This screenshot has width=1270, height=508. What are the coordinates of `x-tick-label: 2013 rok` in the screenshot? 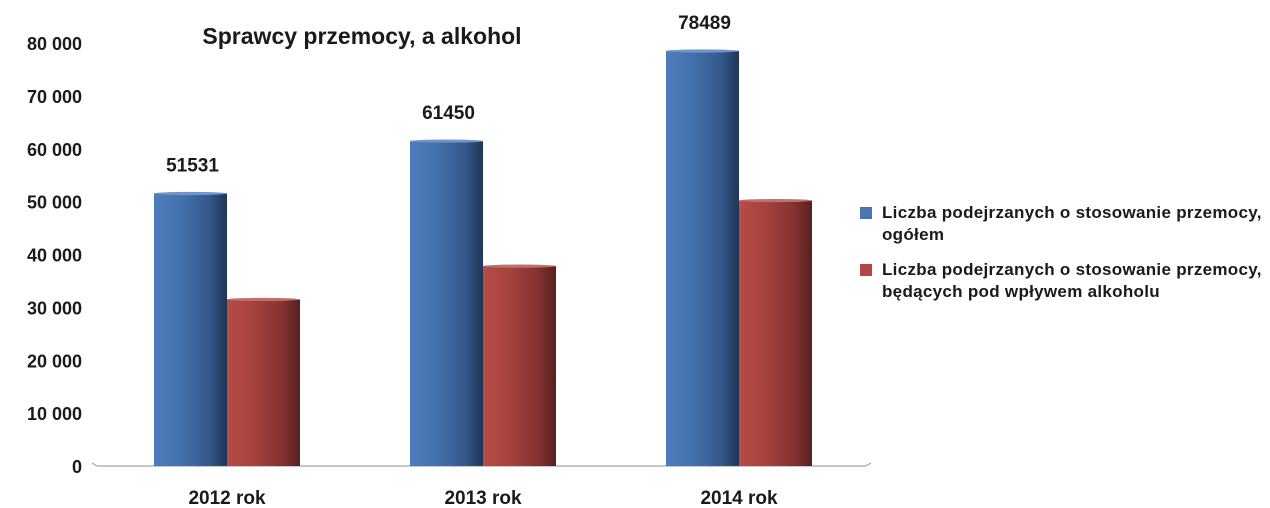 It's located at (483, 498).